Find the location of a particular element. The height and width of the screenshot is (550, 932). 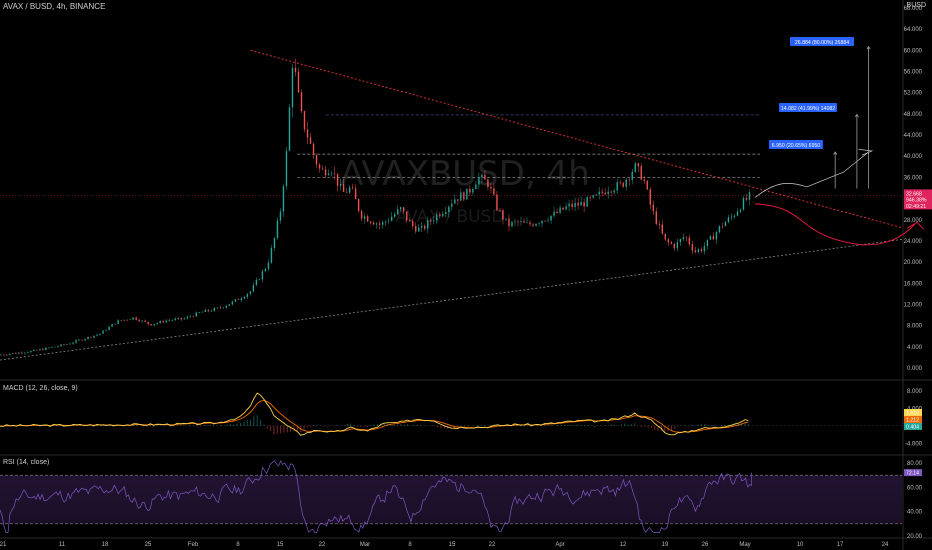

rsi-tick-label: 80.00 is located at coordinates (915, 464).